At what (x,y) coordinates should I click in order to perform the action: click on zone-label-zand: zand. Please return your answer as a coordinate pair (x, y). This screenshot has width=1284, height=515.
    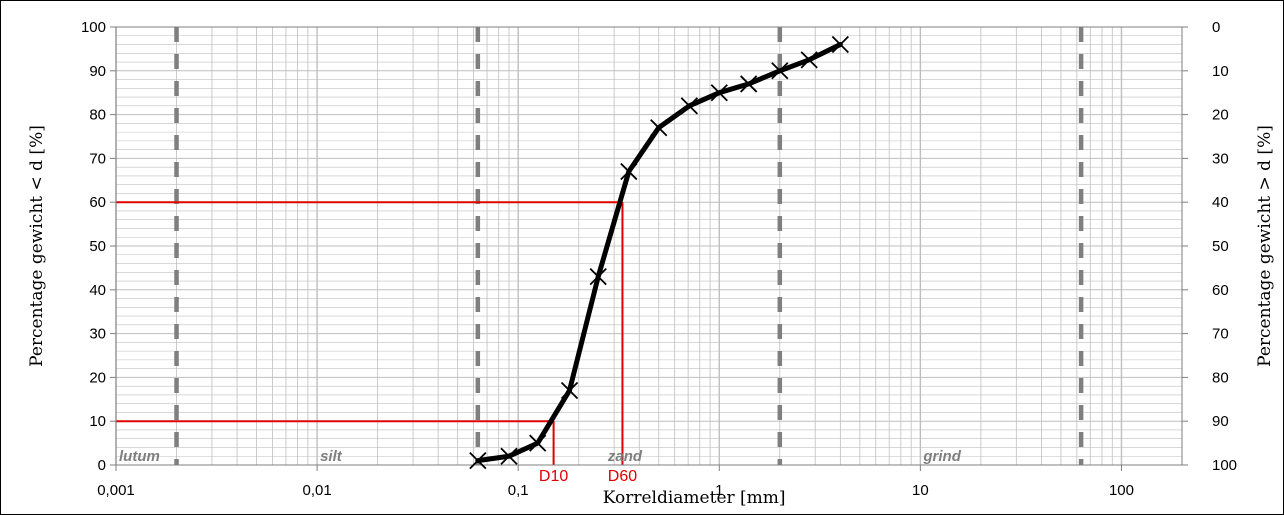
    Looking at the image, I should click on (625, 456).